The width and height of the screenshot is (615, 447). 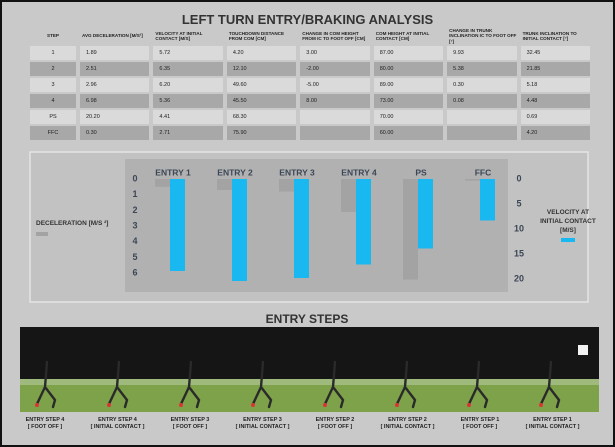 I want to click on y2-tick-label: 10, so click(x=519, y=228).